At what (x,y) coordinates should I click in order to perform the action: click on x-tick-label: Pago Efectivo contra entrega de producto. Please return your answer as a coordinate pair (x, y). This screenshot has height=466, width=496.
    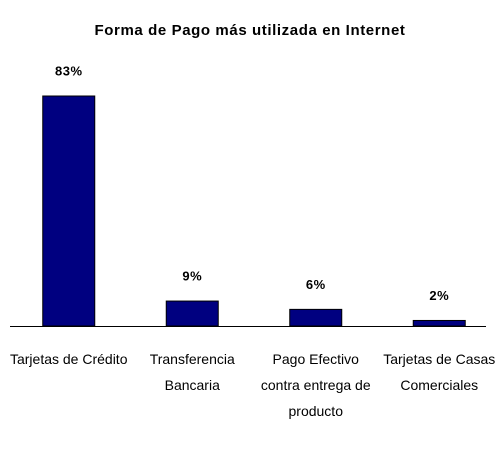
    Looking at the image, I should click on (315, 385).